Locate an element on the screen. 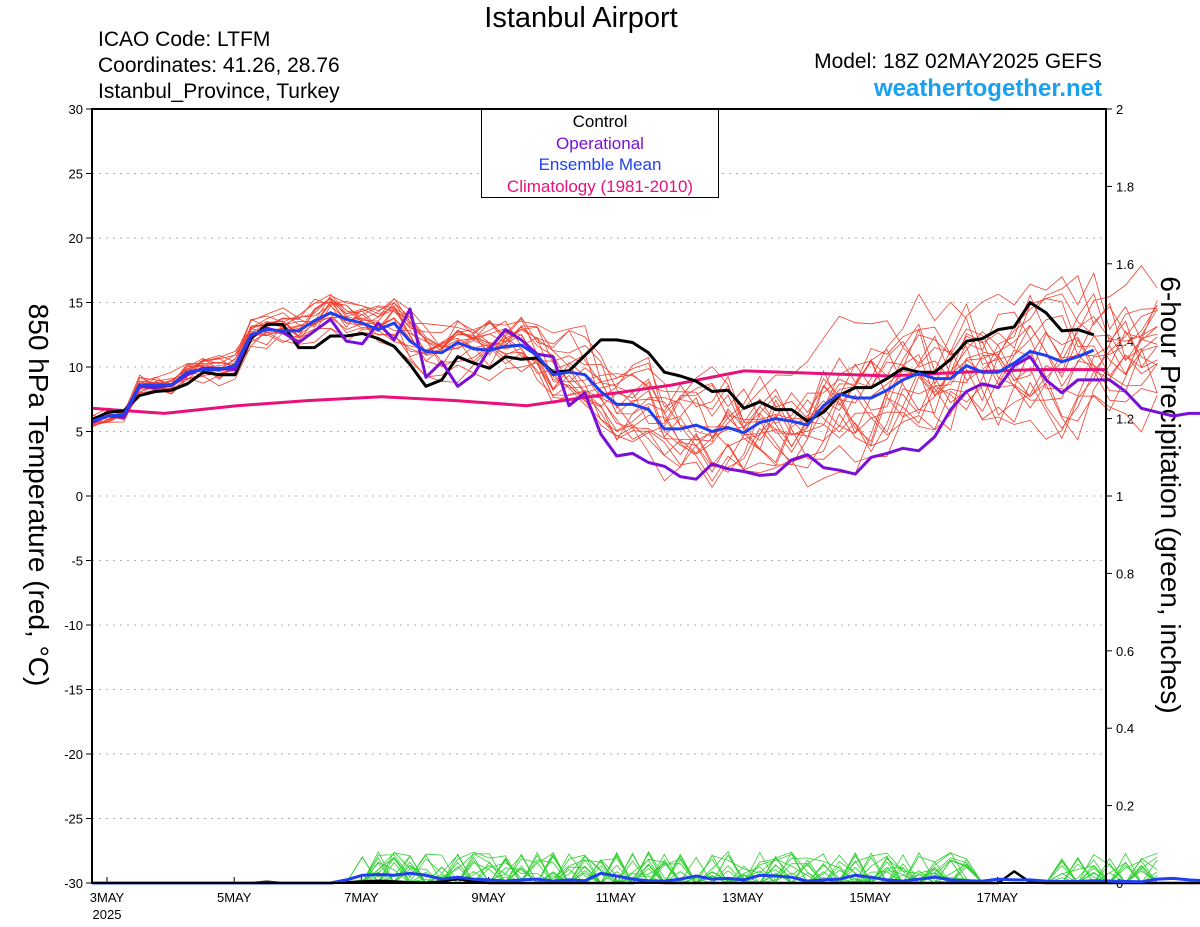  y-tick-label-left: 5 is located at coordinates (79, 432).